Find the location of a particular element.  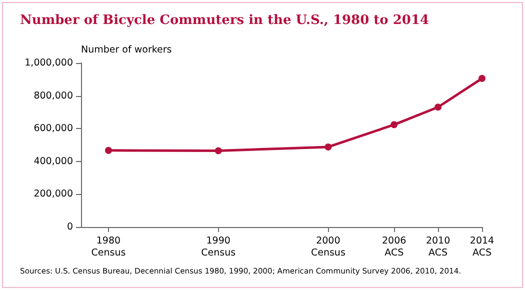

x-tick-label: 1980 Census is located at coordinates (108, 247).